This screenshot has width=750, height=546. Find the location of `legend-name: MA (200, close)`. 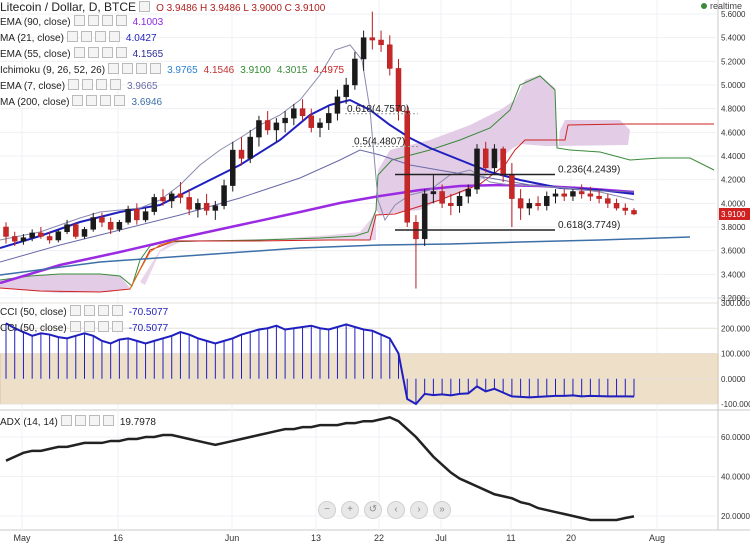

legend-name: MA (200, close) is located at coordinates (35, 102).